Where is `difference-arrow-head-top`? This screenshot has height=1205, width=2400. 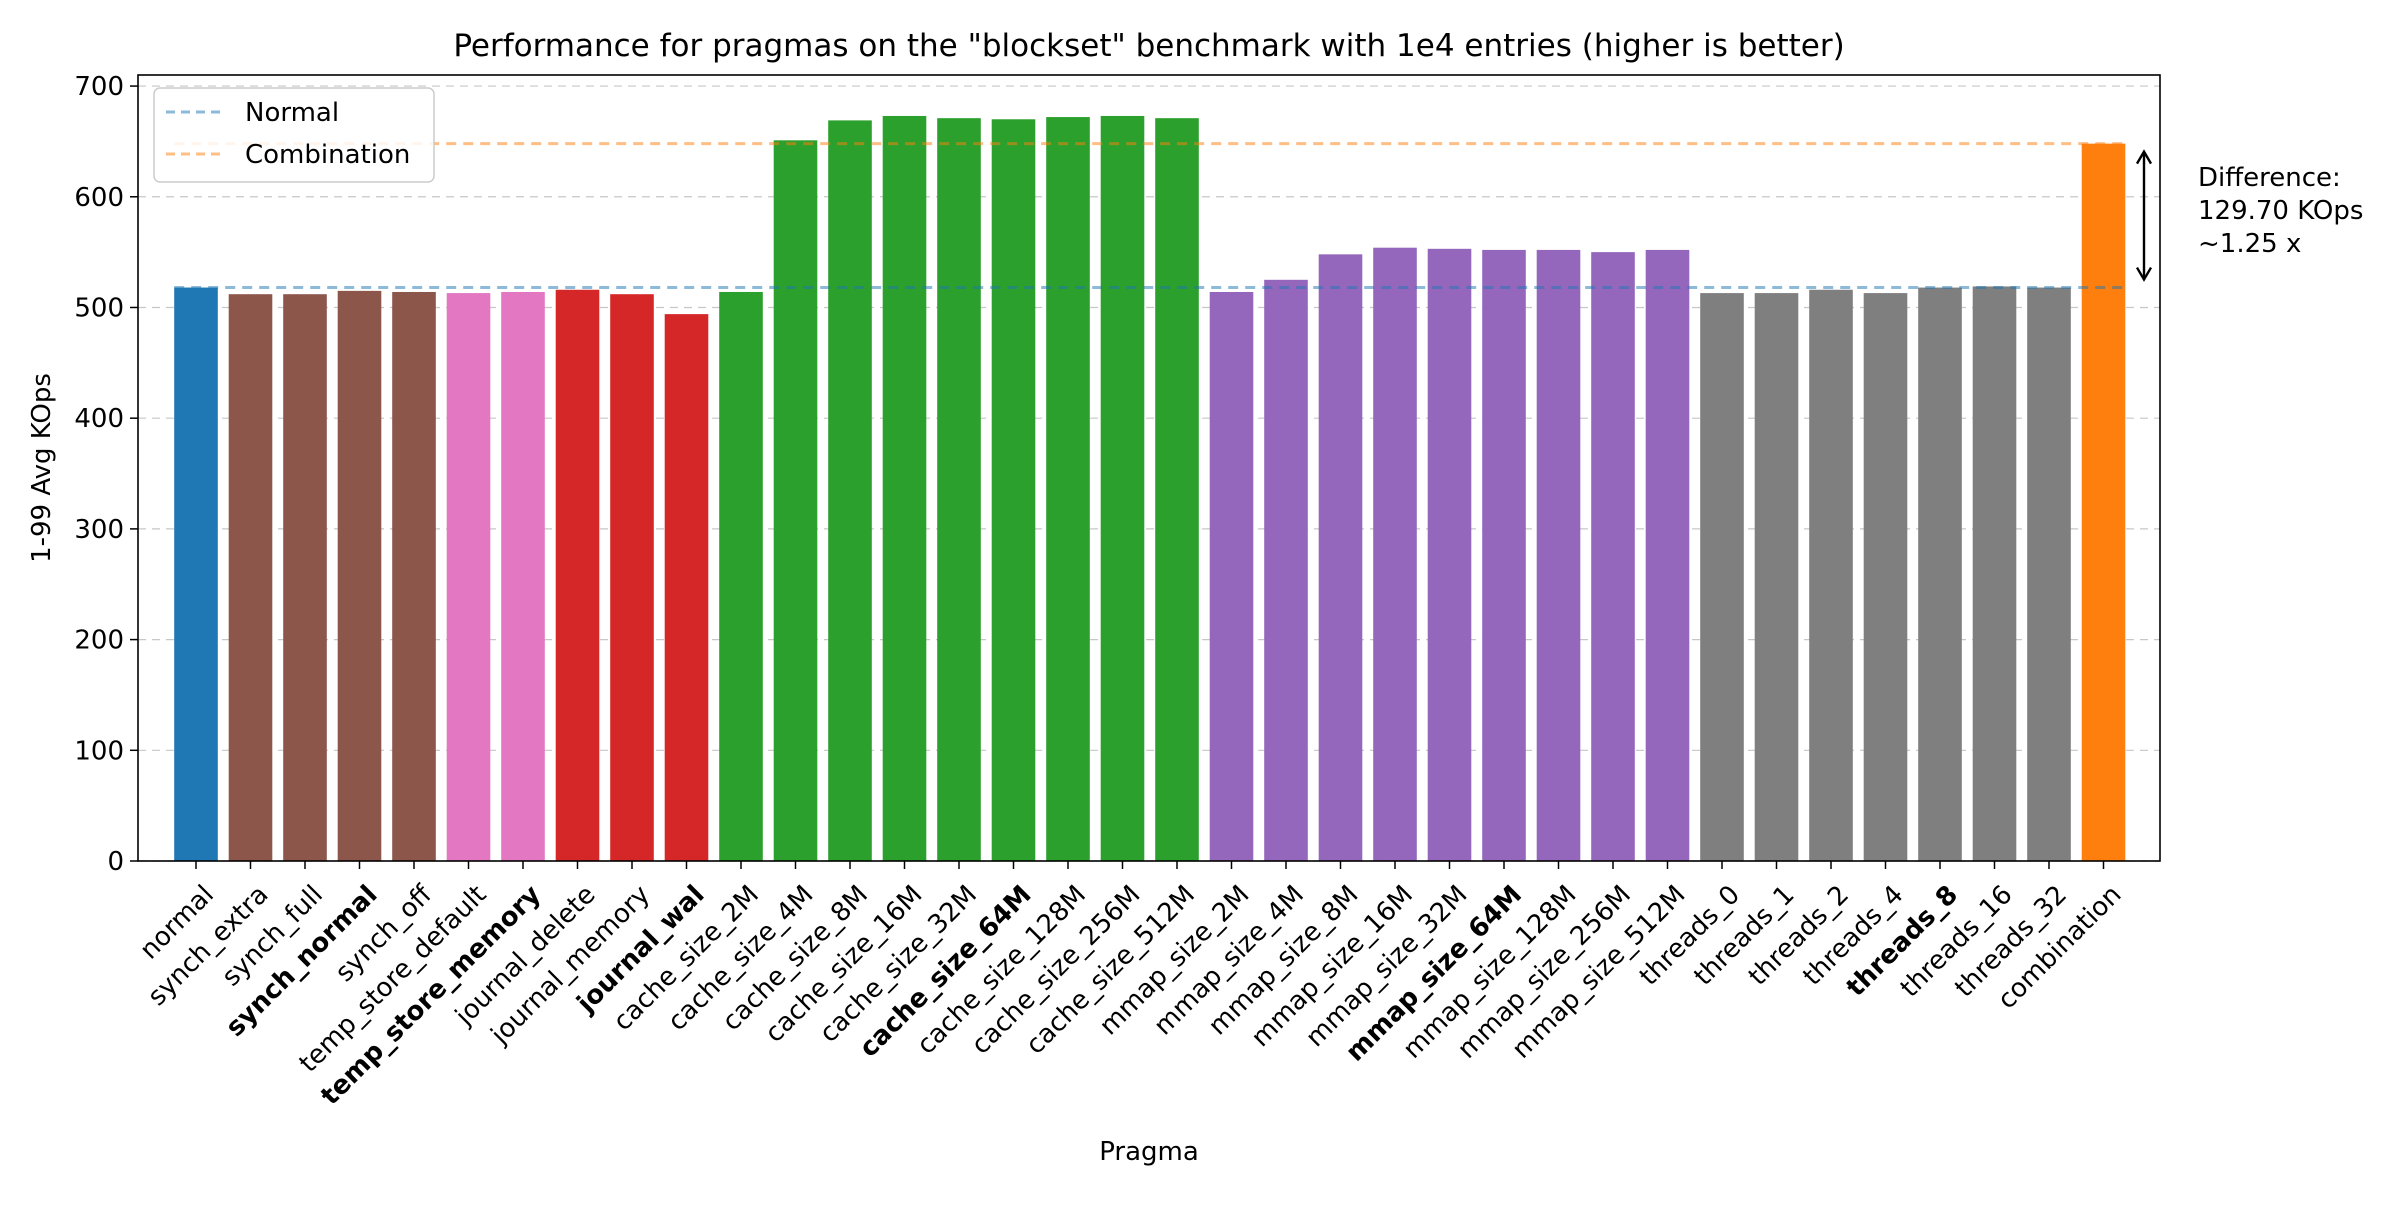 difference-arrow-head-top is located at coordinates (2144, 157).